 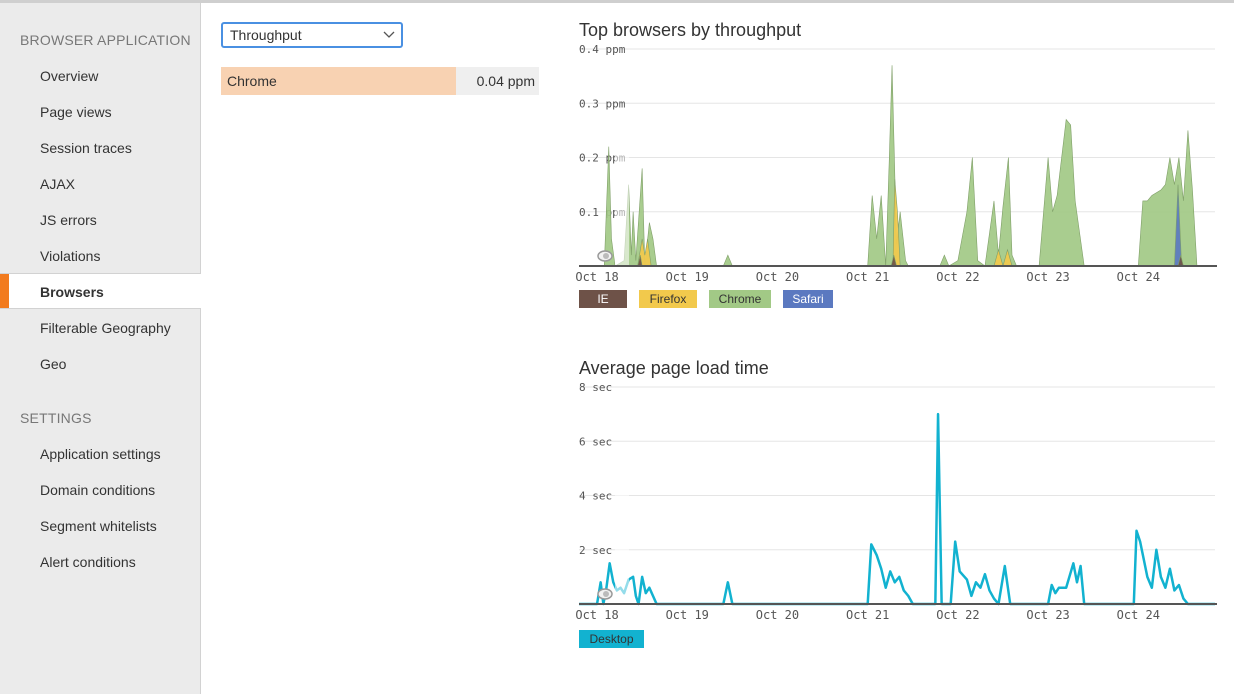 What do you see at coordinates (100, 291) in the screenshot?
I see `sidebar-item-browsers: Browsers` at bounding box center [100, 291].